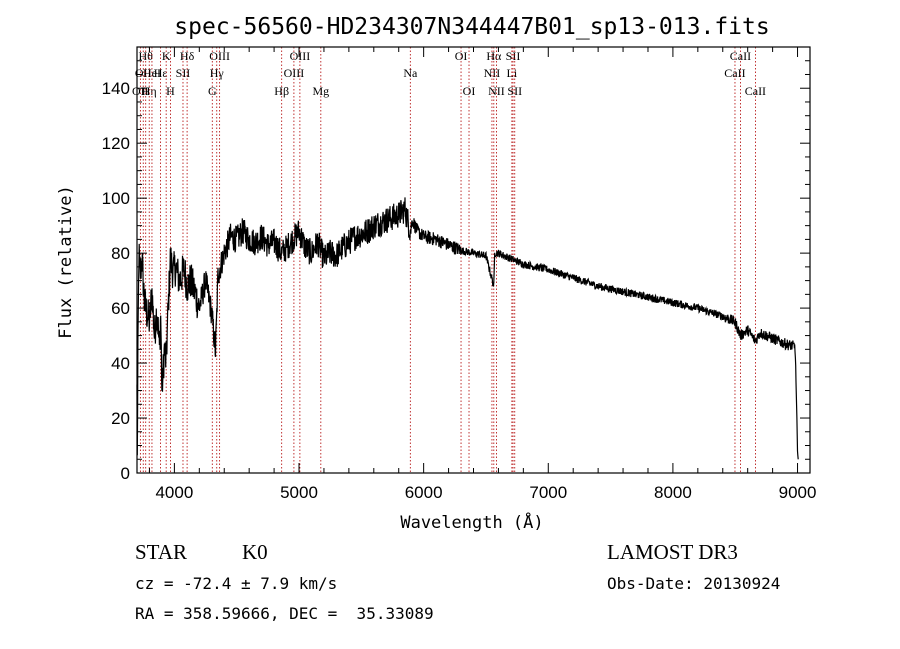 This screenshot has height=649, width=900. I want to click on marker-label: K, so click(166, 56).